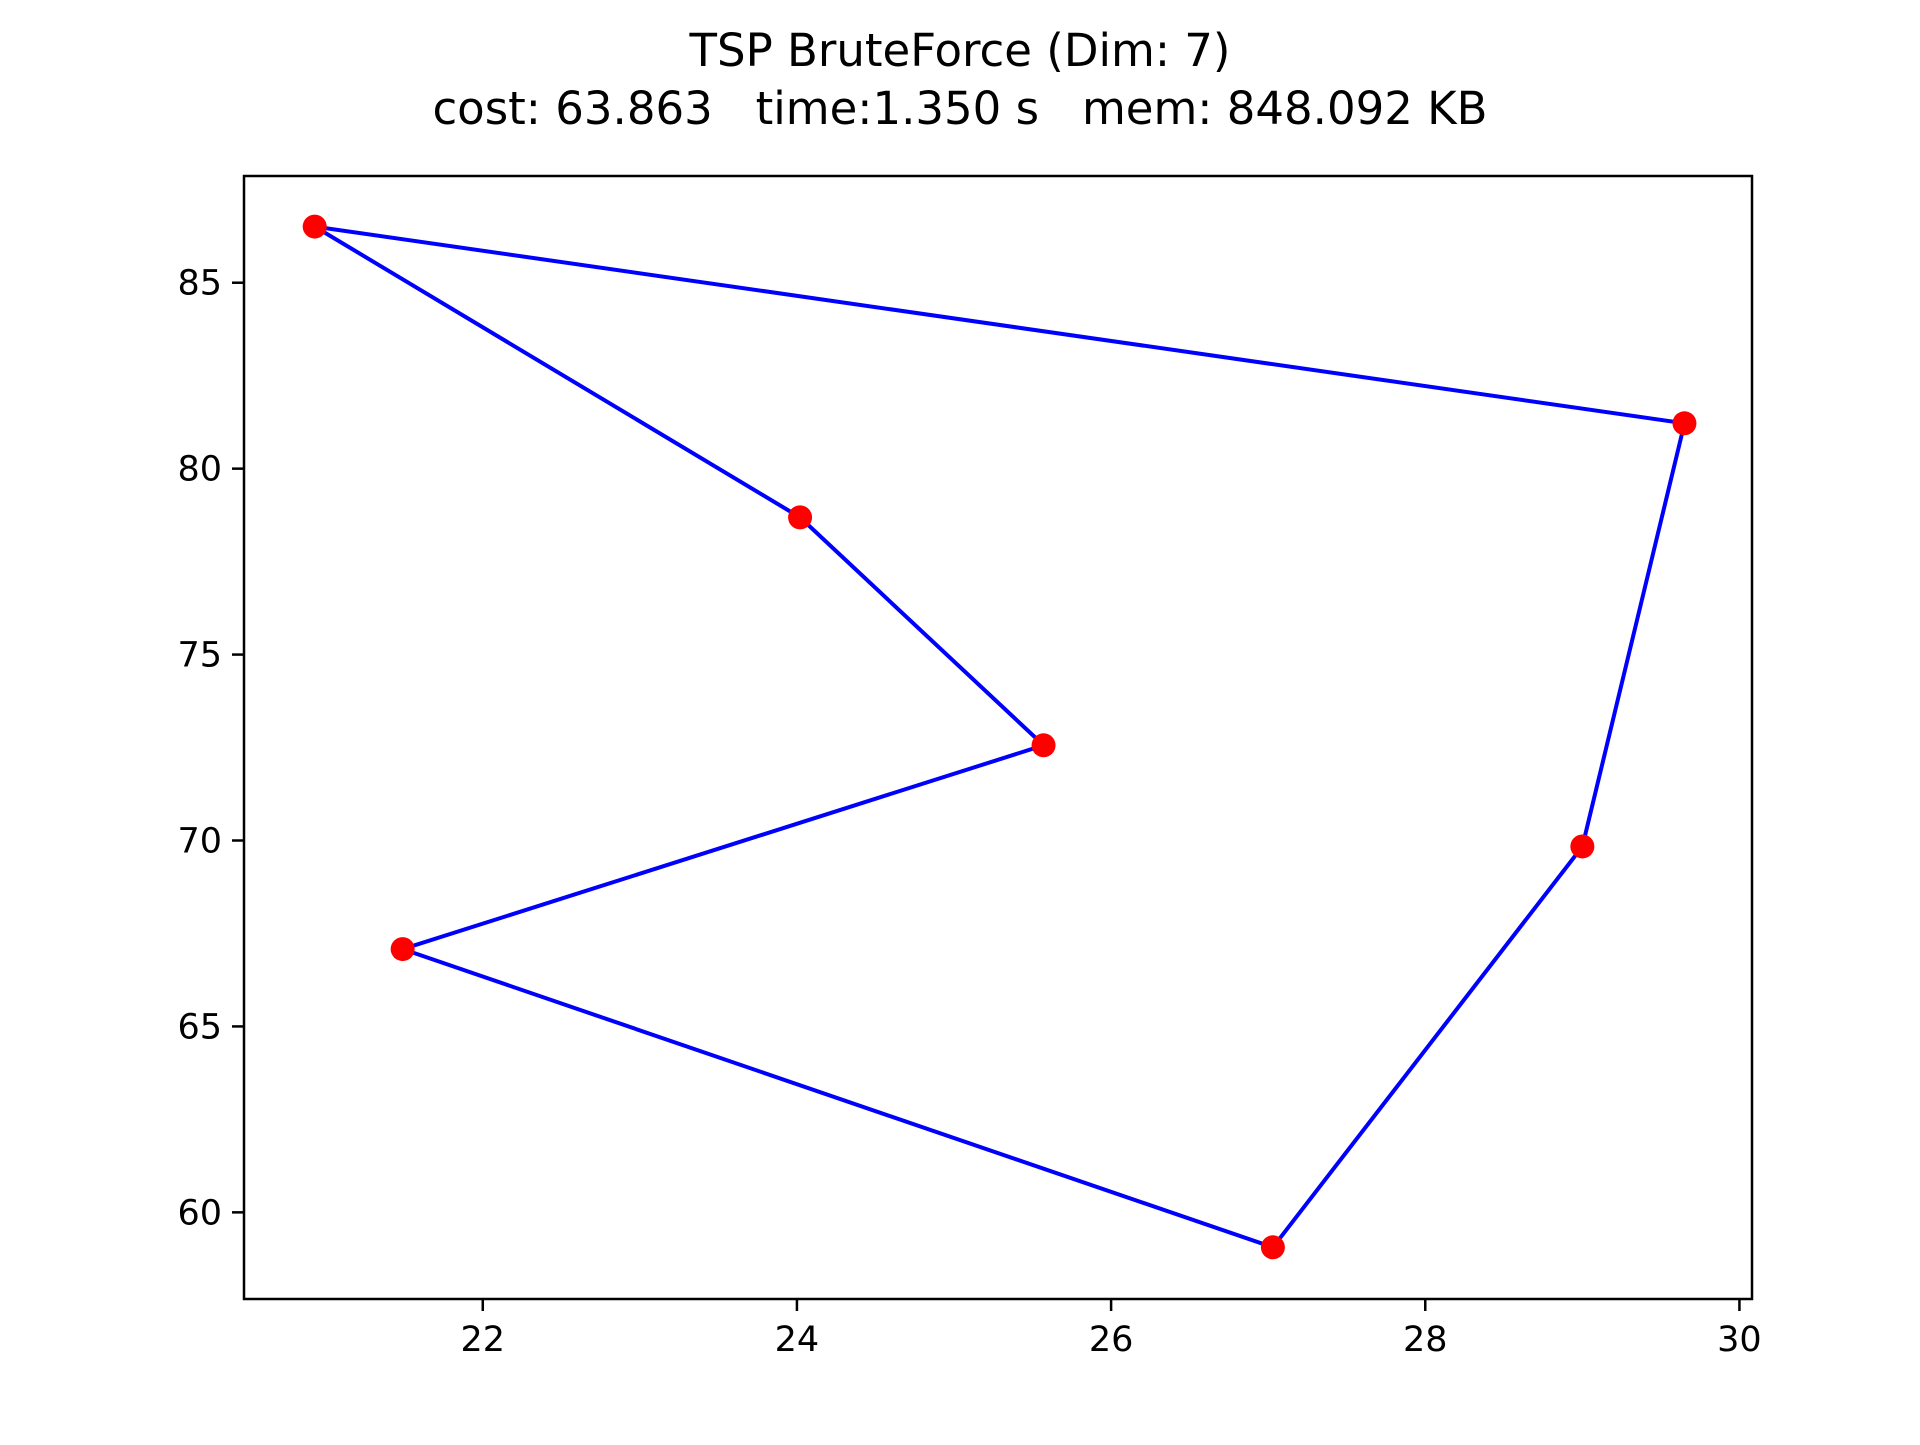  Describe the element at coordinates (1111, 1340) in the screenshot. I see `x-tick-label-26: 26` at that location.